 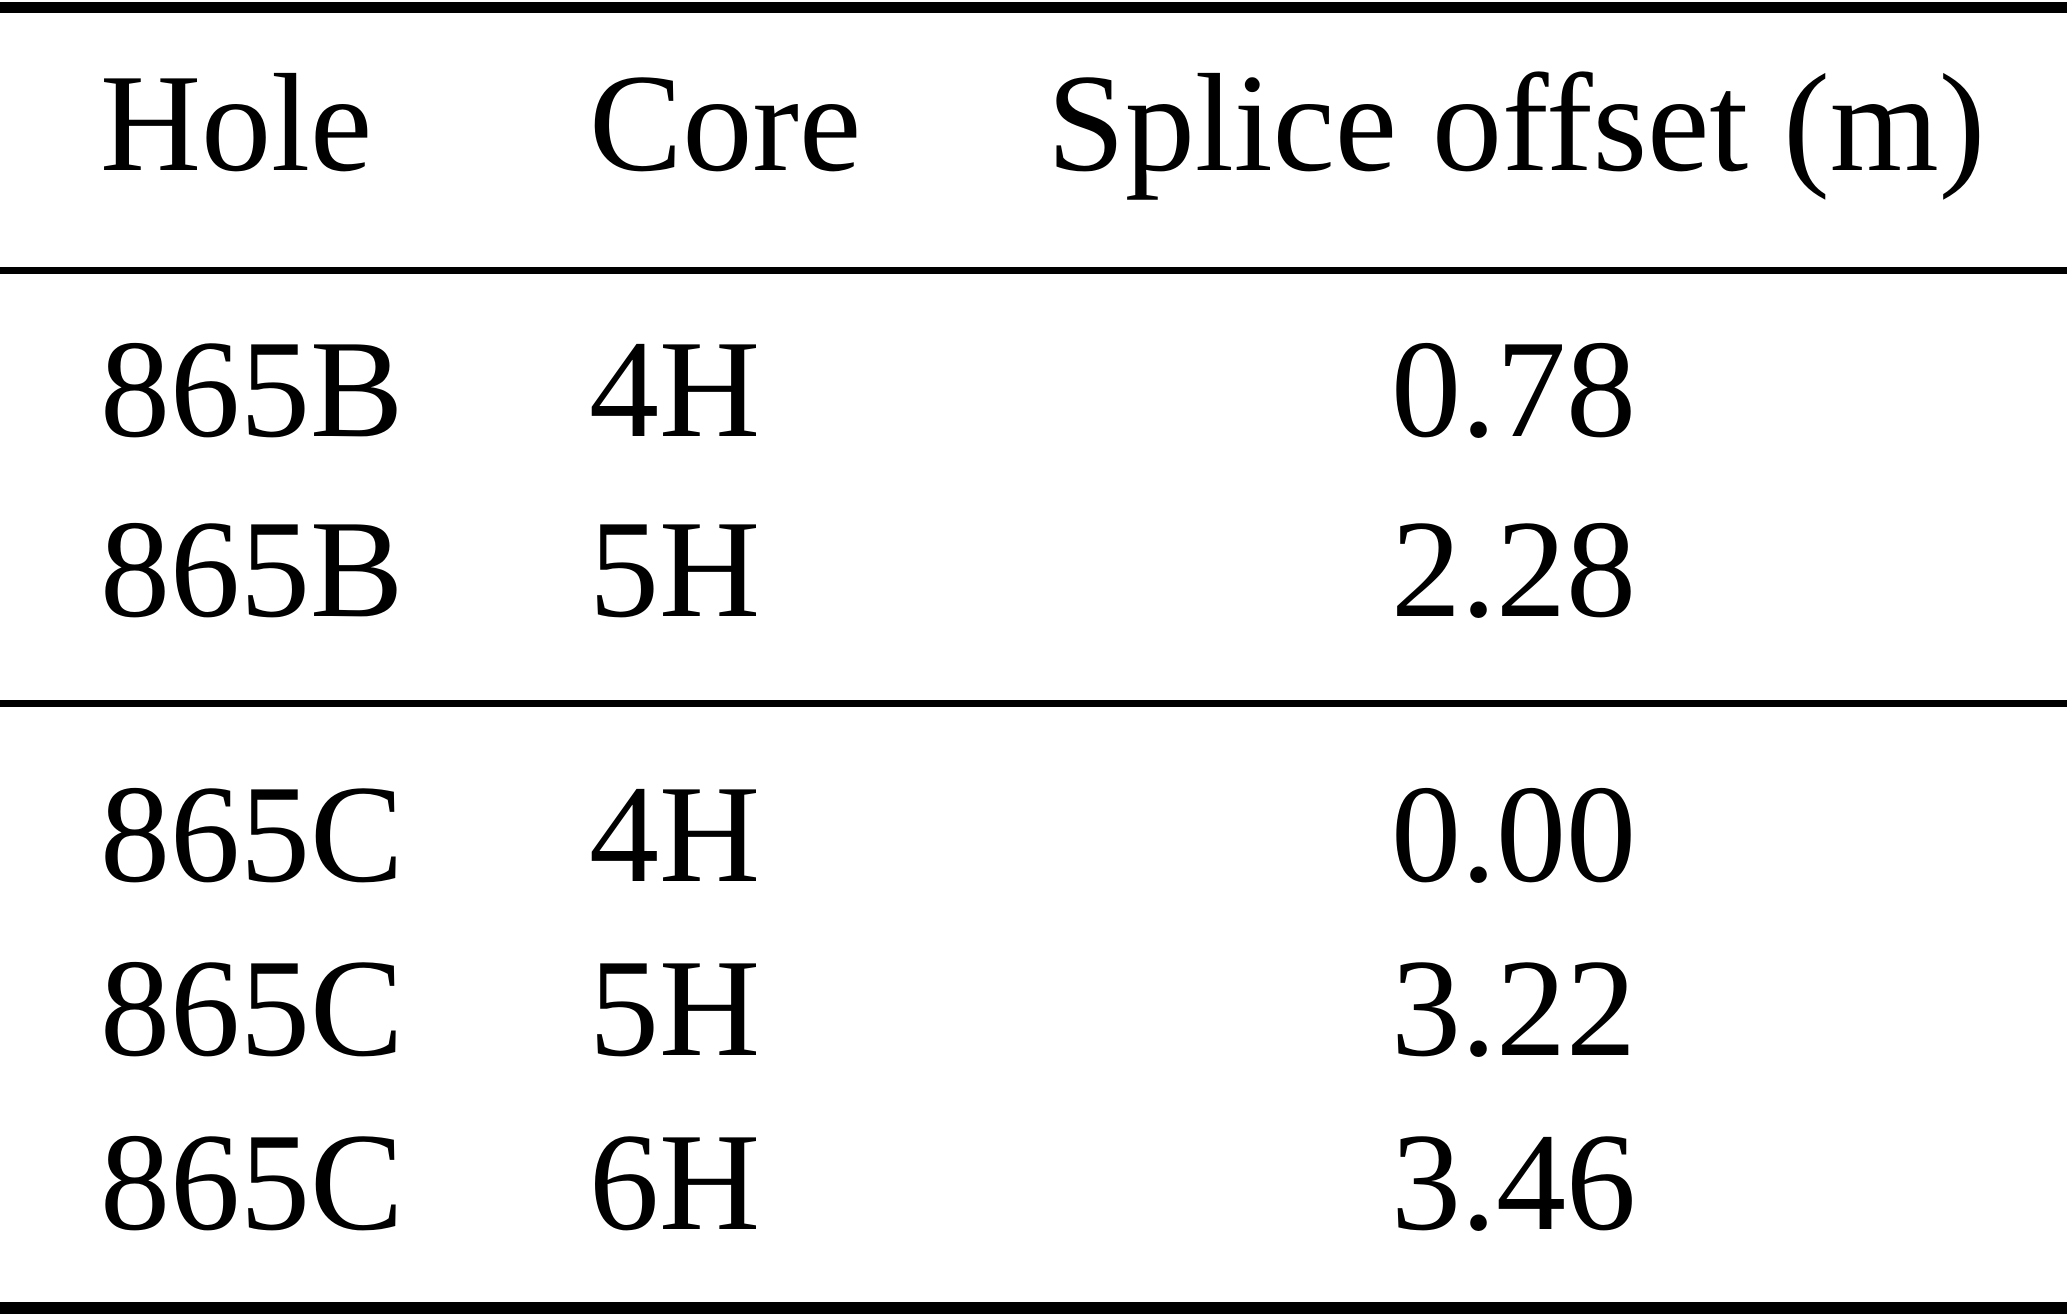 I want to click on cell-splice-offset: 0.78, so click(x=1513, y=389).